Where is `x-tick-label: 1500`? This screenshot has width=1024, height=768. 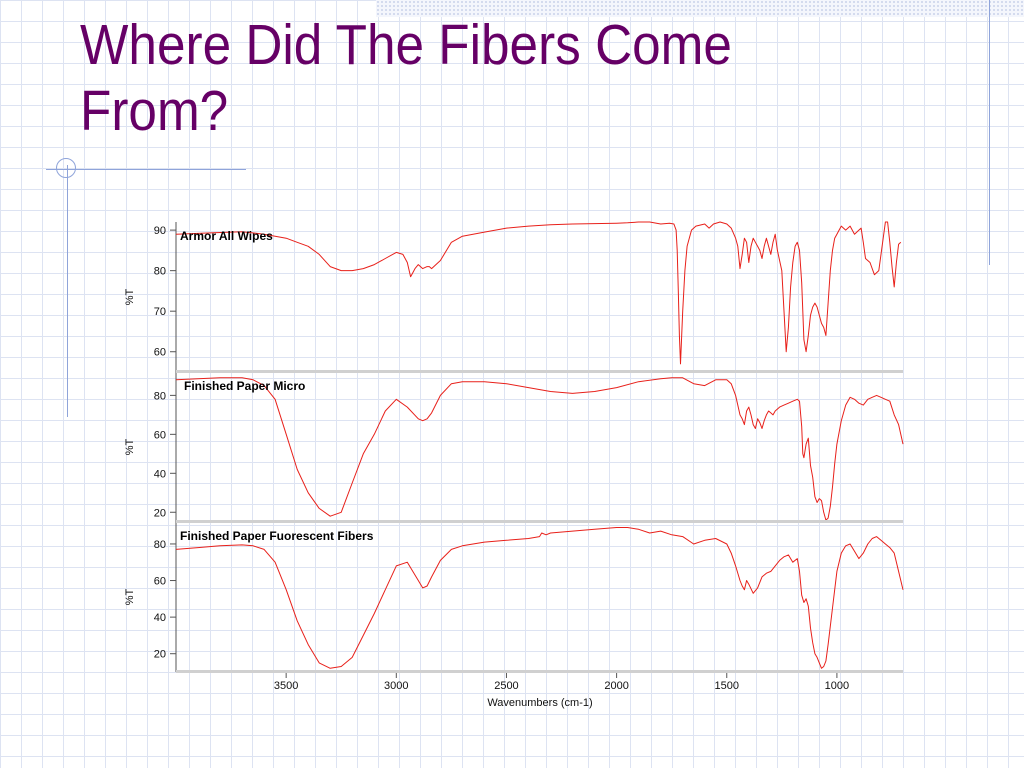
x-tick-label: 1500 is located at coordinates (727, 686).